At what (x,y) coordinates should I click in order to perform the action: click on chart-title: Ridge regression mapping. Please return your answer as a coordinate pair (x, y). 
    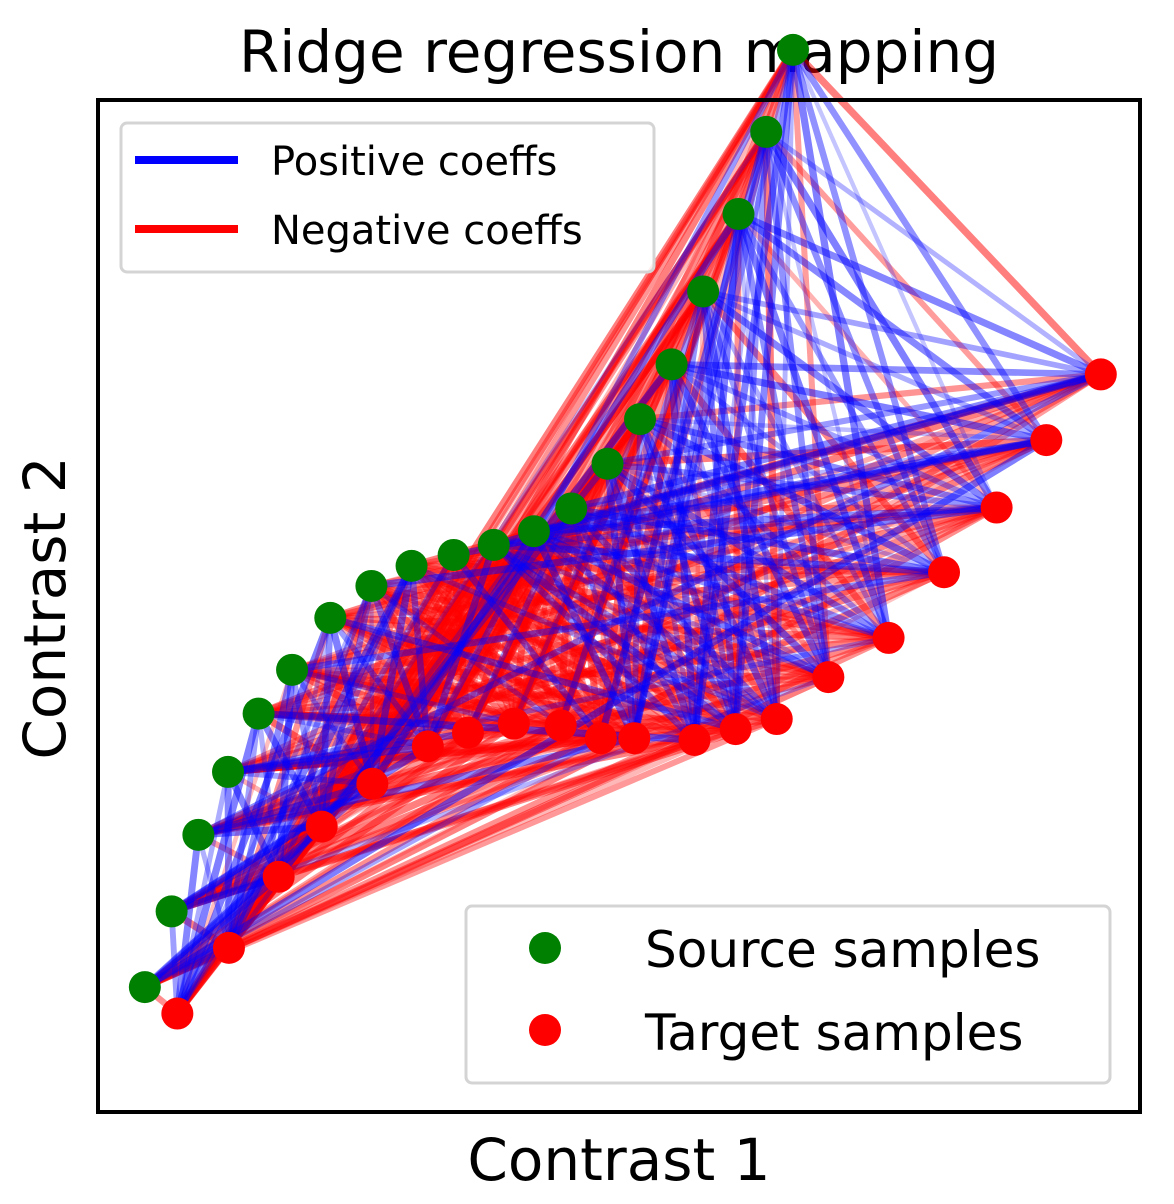
    Looking at the image, I should click on (619, 52).